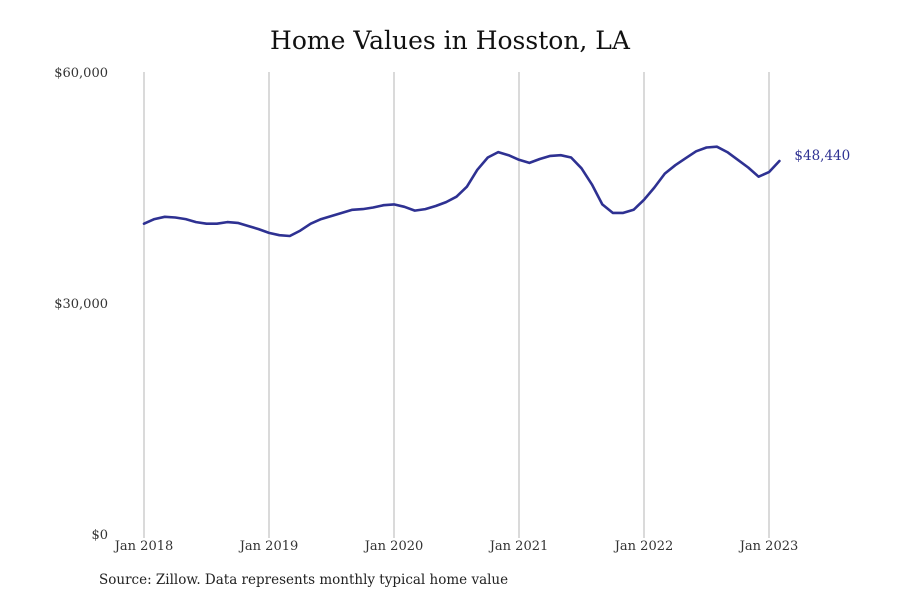 The height and width of the screenshot is (600, 900). What do you see at coordinates (99, 535) in the screenshot?
I see `y-tick-label: $0` at bounding box center [99, 535].